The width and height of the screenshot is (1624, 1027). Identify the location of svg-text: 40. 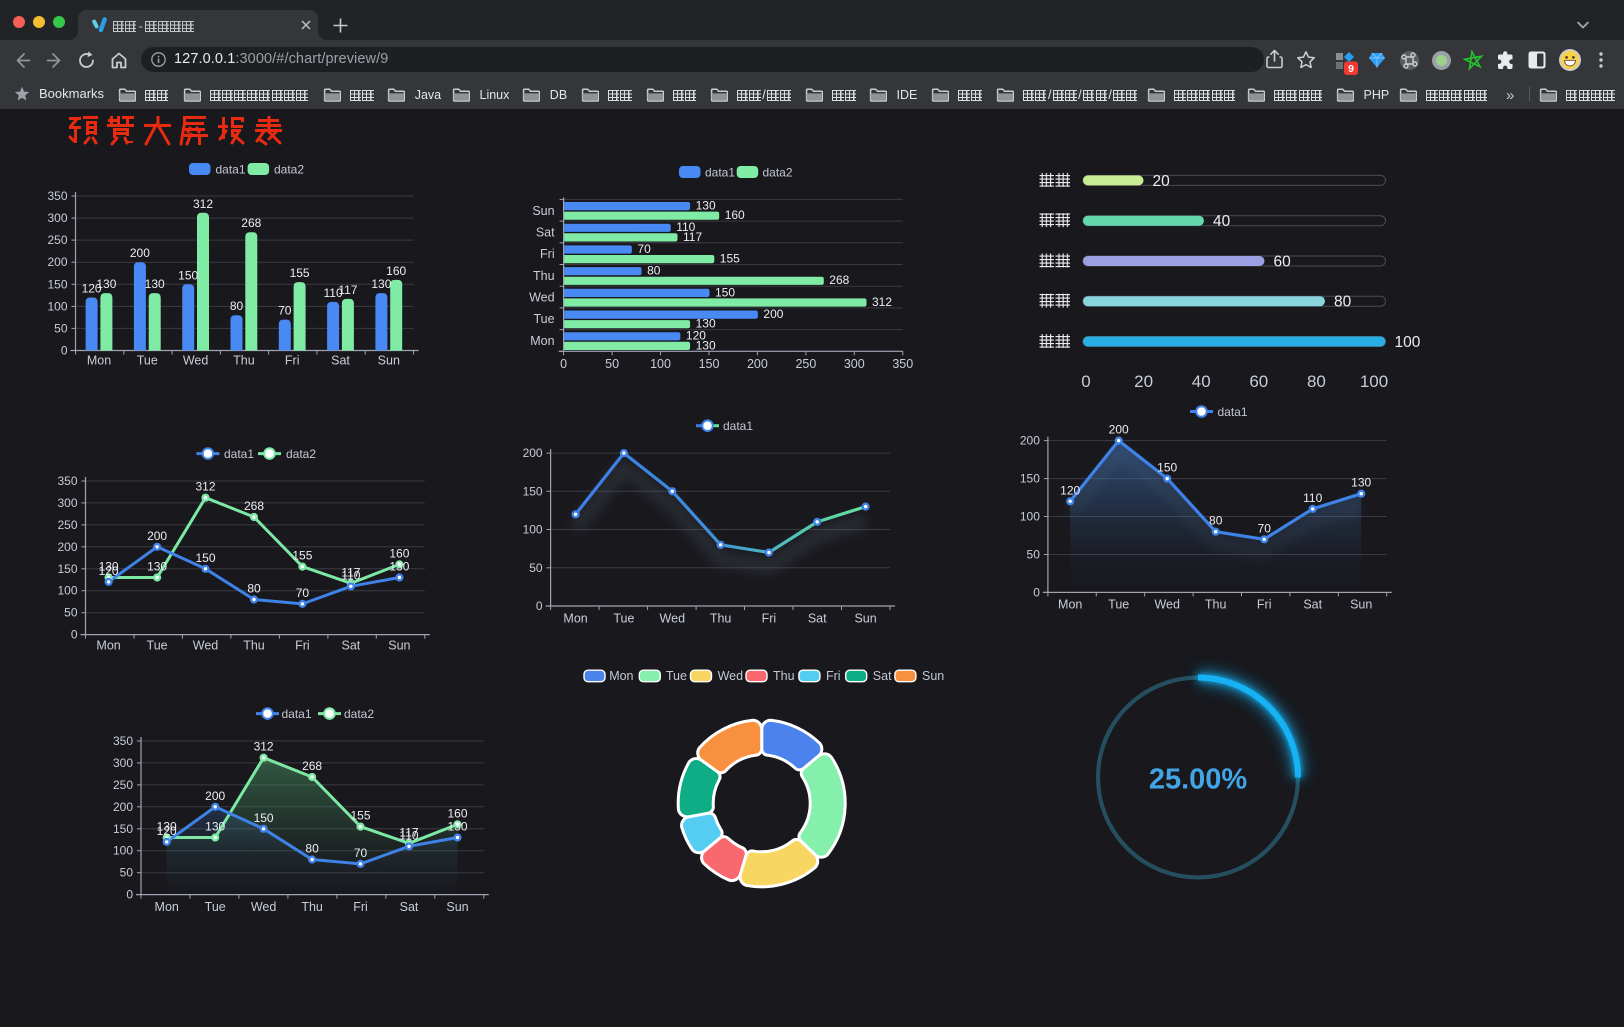
(1201, 381).